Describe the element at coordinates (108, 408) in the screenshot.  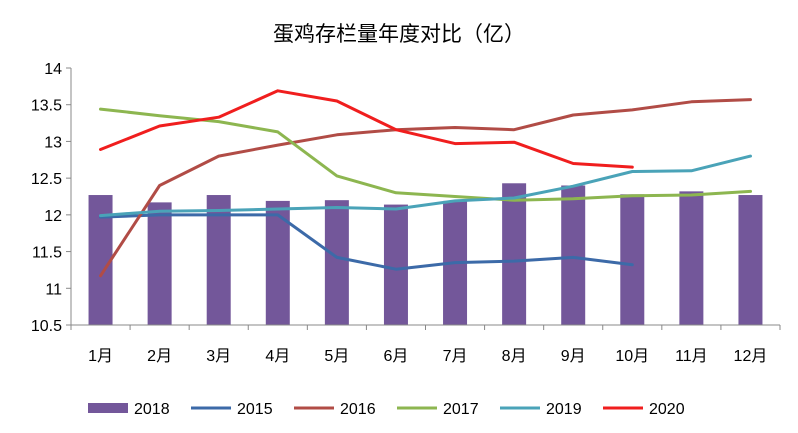
I see `legend-swatch-2018` at that location.